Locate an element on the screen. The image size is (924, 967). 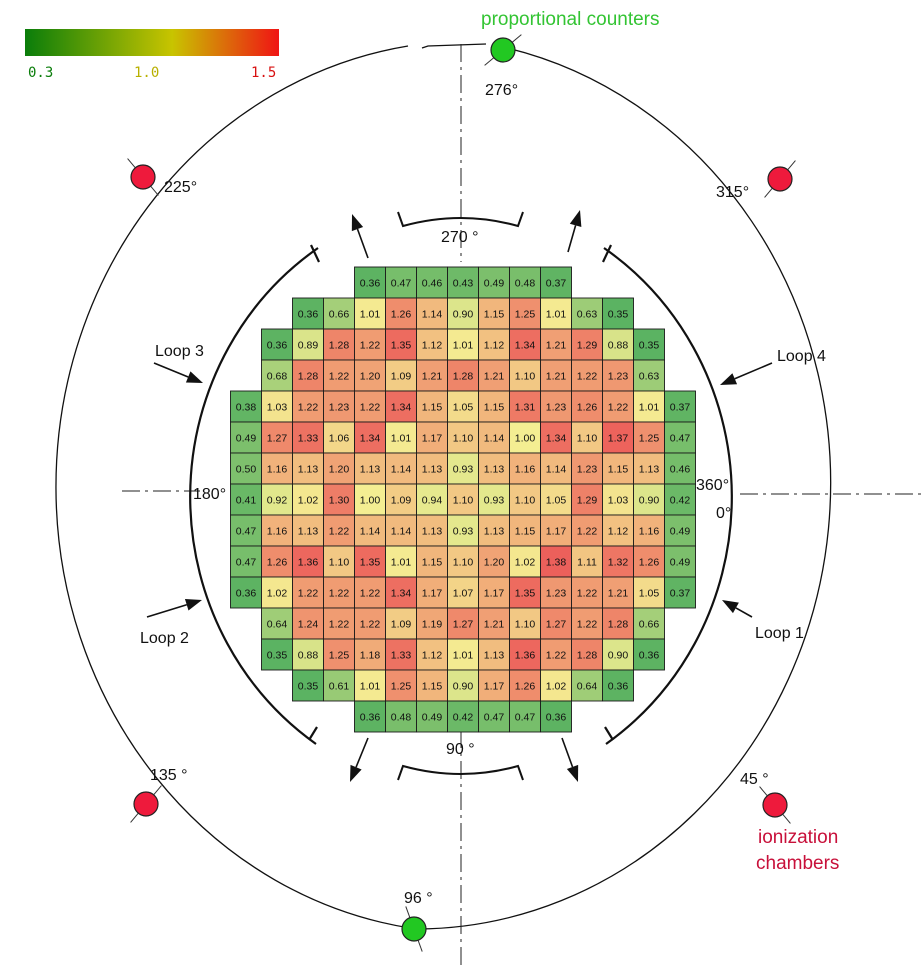
loop-3-label: Loop 3 is located at coordinates (179, 351).